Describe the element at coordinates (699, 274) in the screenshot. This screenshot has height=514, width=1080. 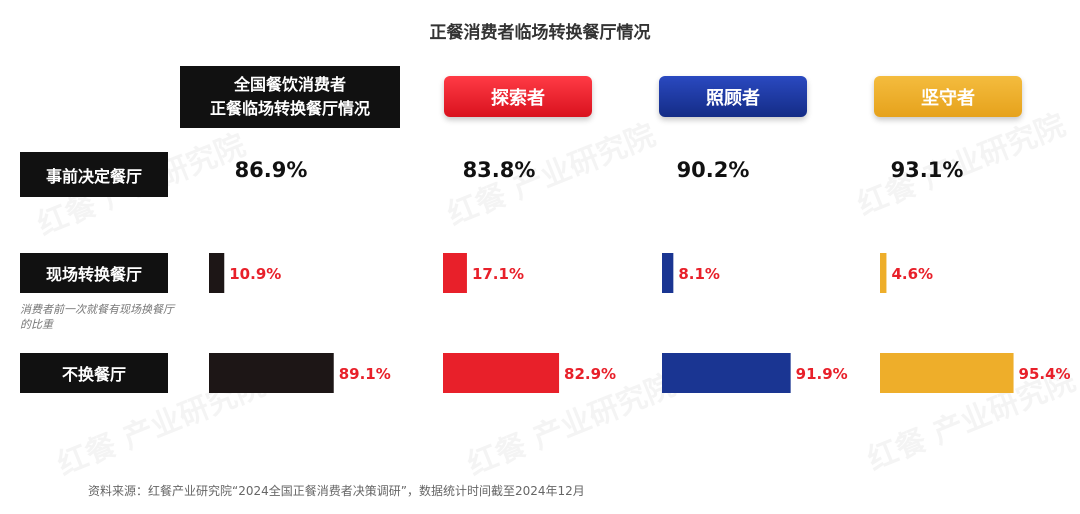
I see `bar-label-switch-2: 8.1%` at that location.